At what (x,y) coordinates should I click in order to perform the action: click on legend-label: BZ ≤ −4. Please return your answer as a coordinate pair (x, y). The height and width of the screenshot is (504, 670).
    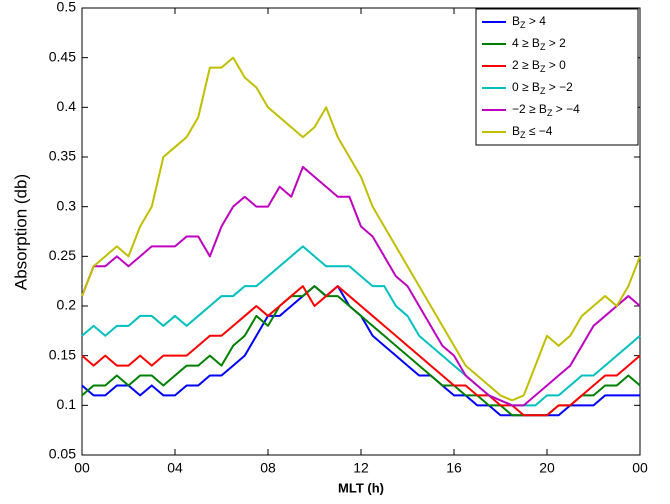
    Looking at the image, I should click on (532, 132).